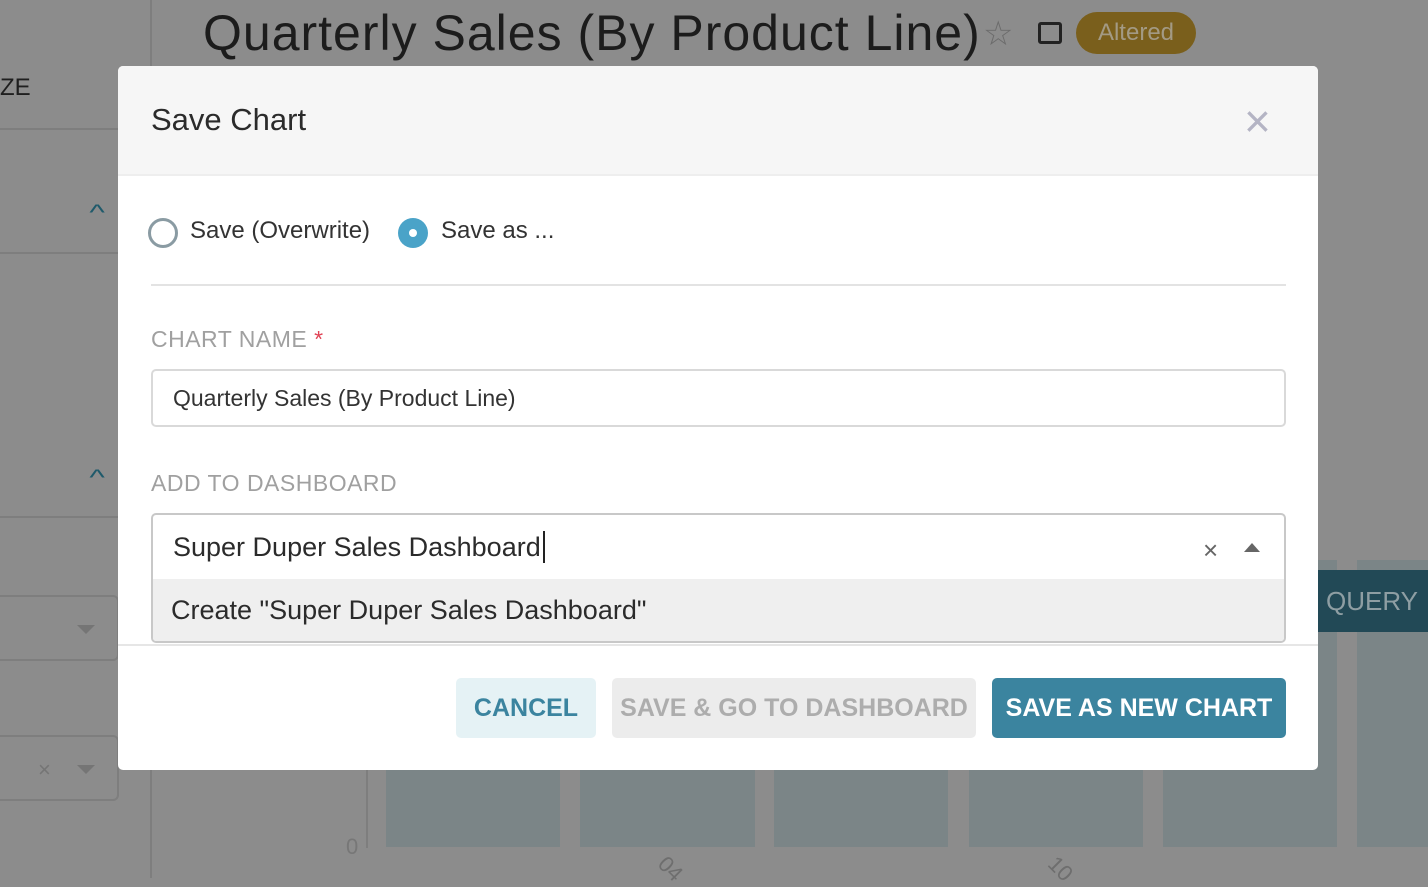 Image resolution: width=1428 pixels, height=887 pixels. Describe the element at coordinates (59, 628) in the screenshot. I see `control-select` at that location.